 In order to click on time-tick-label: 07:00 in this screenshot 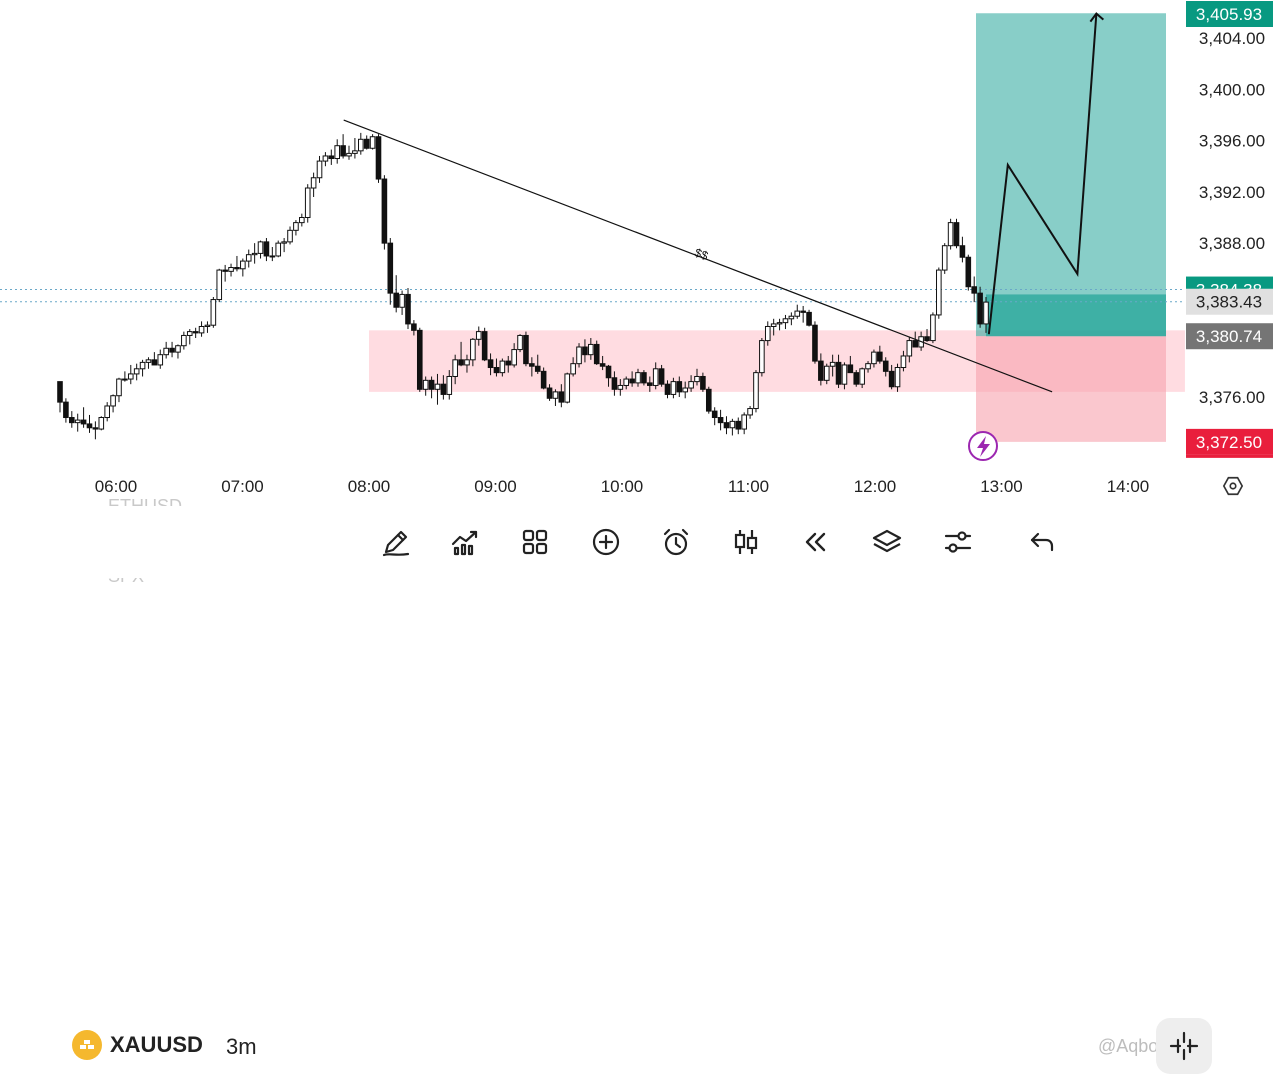, I will do `click(242, 486)`.